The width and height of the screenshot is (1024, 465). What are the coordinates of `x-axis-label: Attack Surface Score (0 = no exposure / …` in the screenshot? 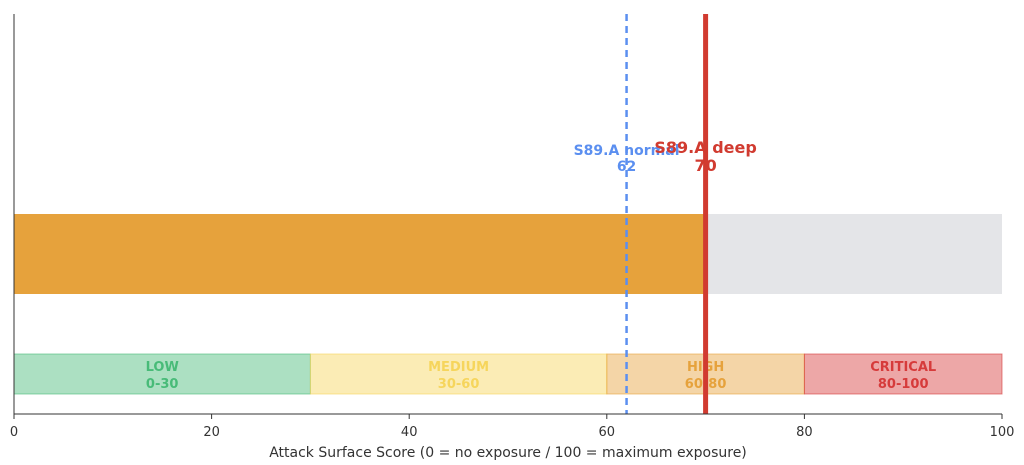 It's located at (508, 453).